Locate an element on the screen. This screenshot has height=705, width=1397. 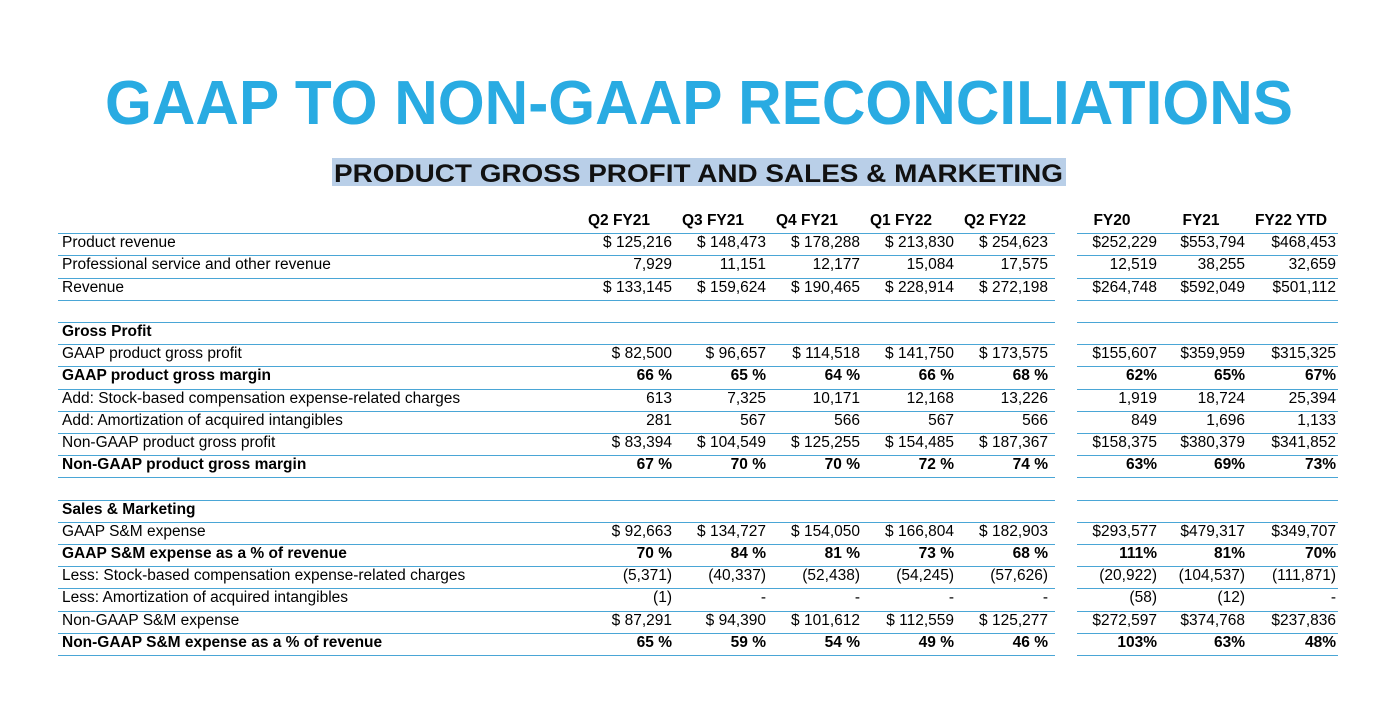
cell: $ 254,623 is located at coordinates (1013, 243).